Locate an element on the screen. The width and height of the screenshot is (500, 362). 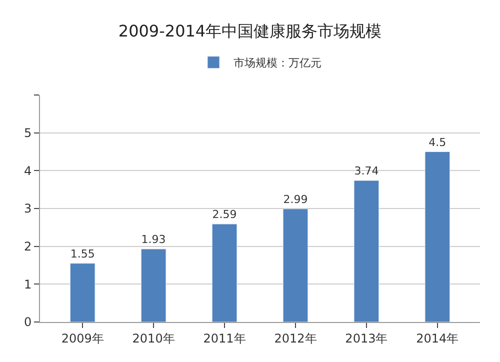
chart-title: 2009-2014年中国健康服务市场规模 is located at coordinates (250, 31).